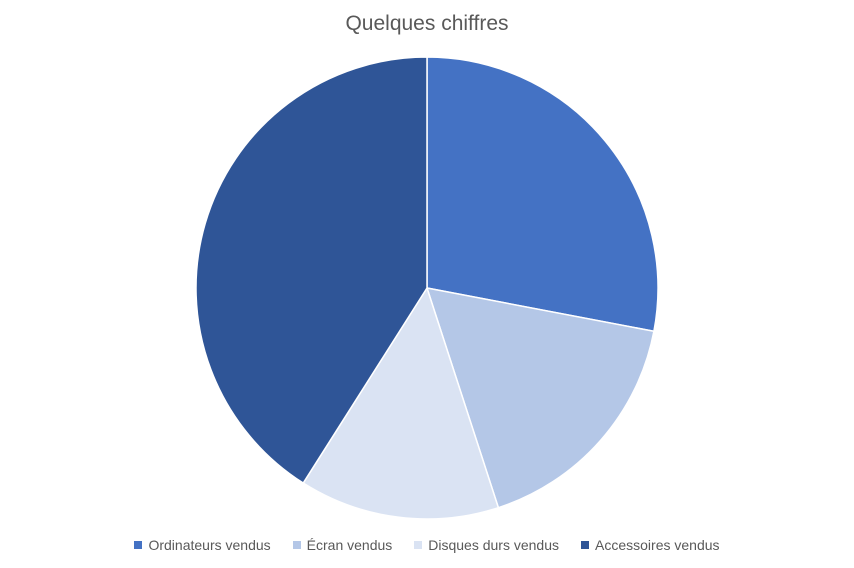 The height and width of the screenshot is (568, 854). Describe the element at coordinates (349, 545) in the screenshot. I see `legend-label: Écran vendus` at that location.